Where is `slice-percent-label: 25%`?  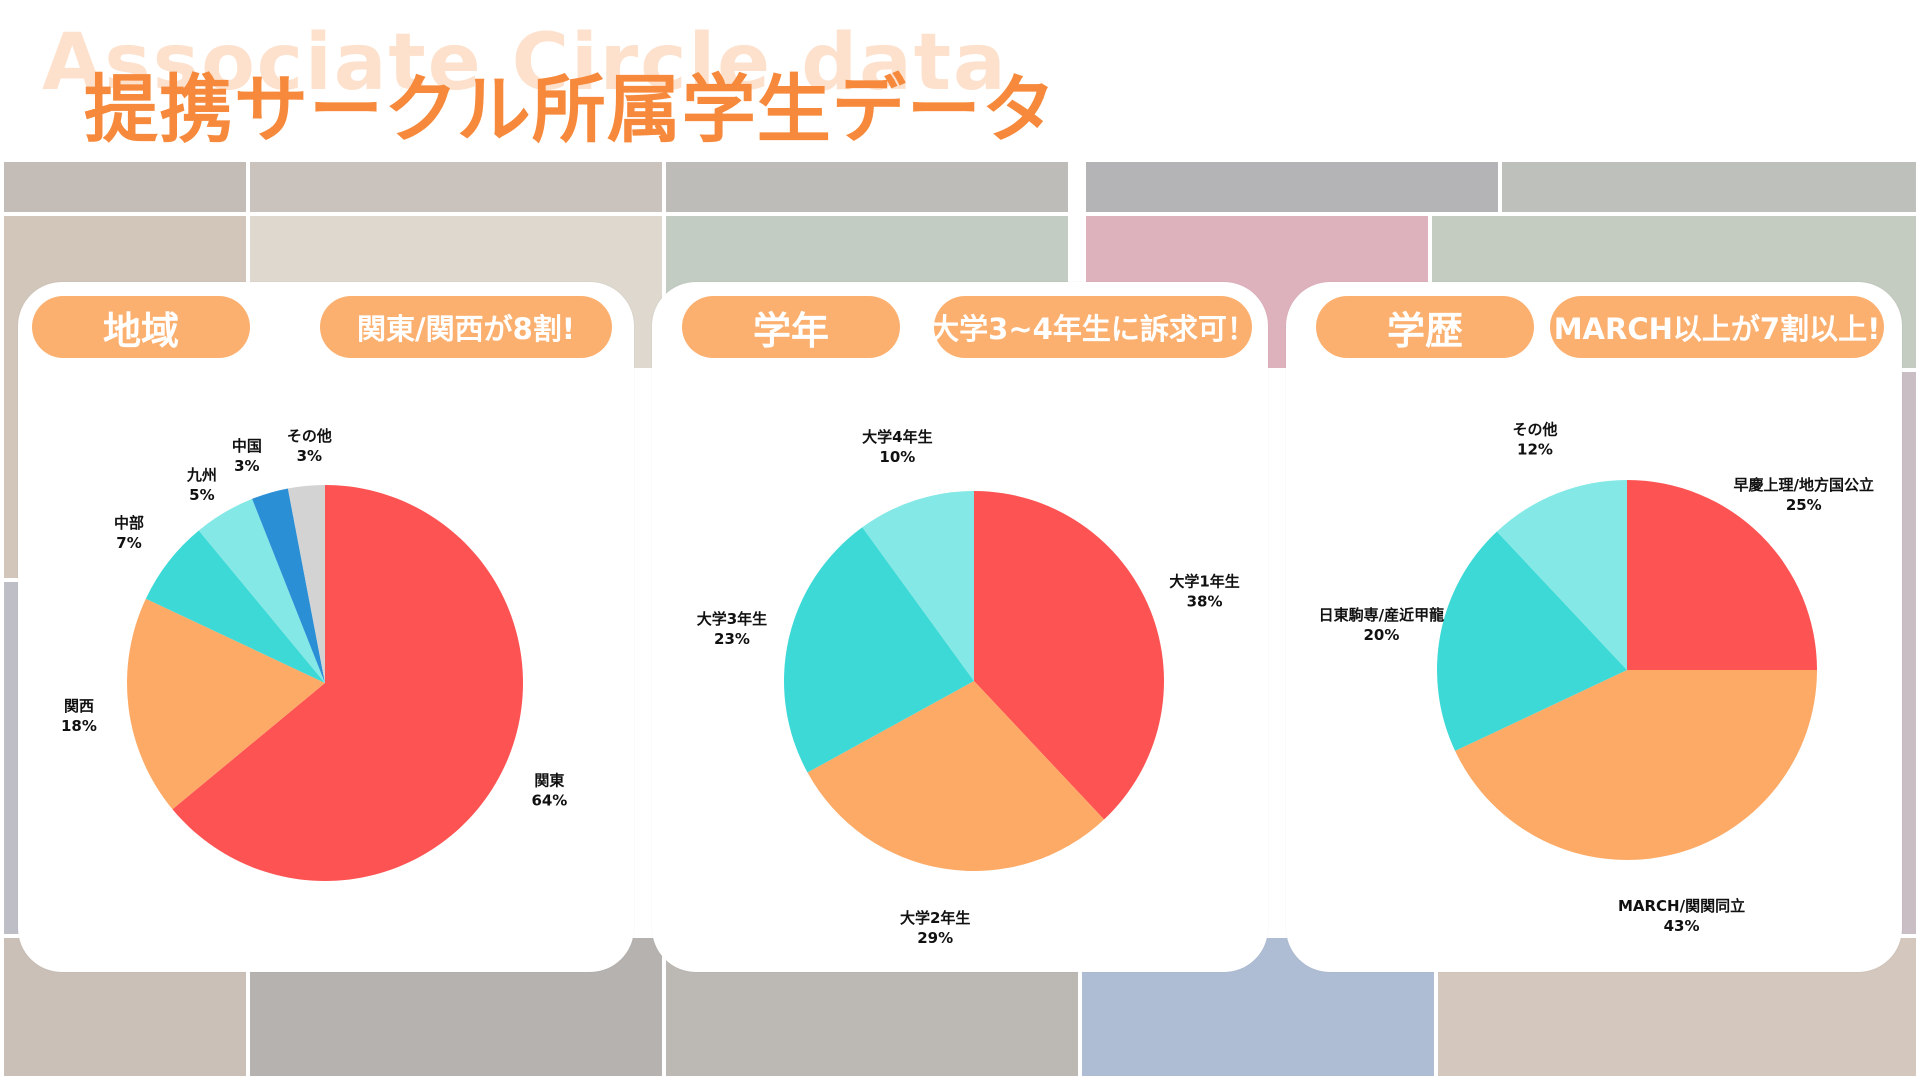 slice-percent-label: 25% is located at coordinates (1804, 505).